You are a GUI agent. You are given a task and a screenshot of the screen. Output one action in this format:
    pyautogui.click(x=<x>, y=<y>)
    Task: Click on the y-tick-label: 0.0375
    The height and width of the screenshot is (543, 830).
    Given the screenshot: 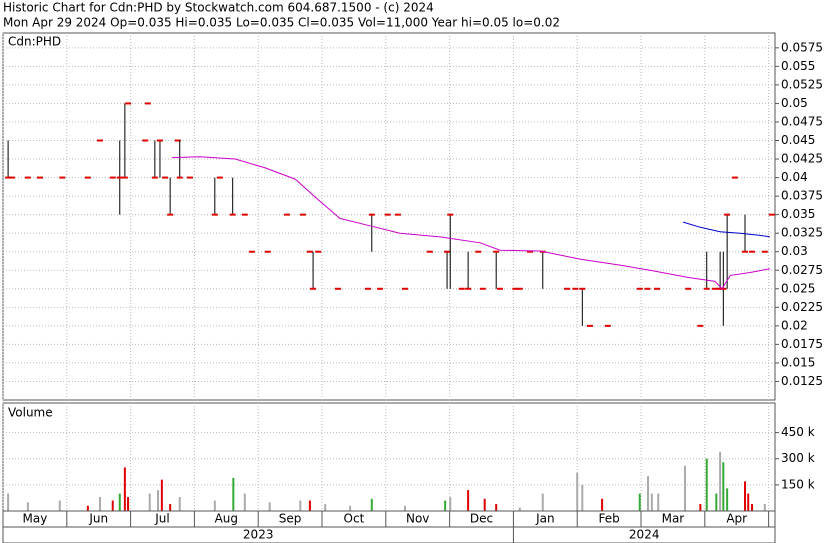 What is the action you would take?
    pyautogui.click(x=802, y=196)
    